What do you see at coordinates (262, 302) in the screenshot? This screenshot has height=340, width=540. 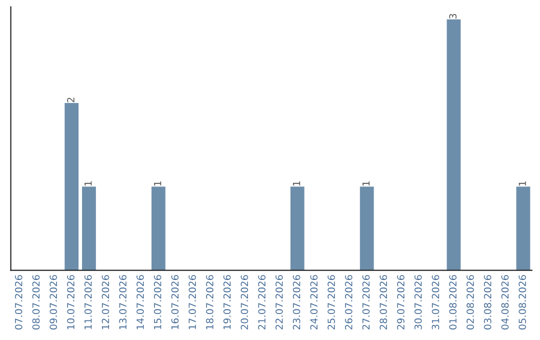 I see `x-tick-label: 21.07.2026` at bounding box center [262, 302].